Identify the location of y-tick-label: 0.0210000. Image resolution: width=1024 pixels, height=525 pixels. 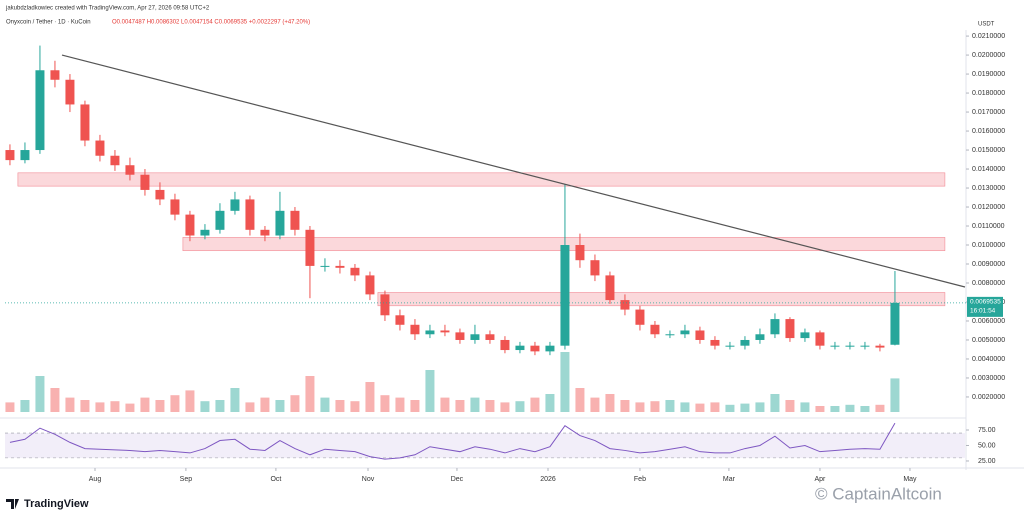
(988, 36).